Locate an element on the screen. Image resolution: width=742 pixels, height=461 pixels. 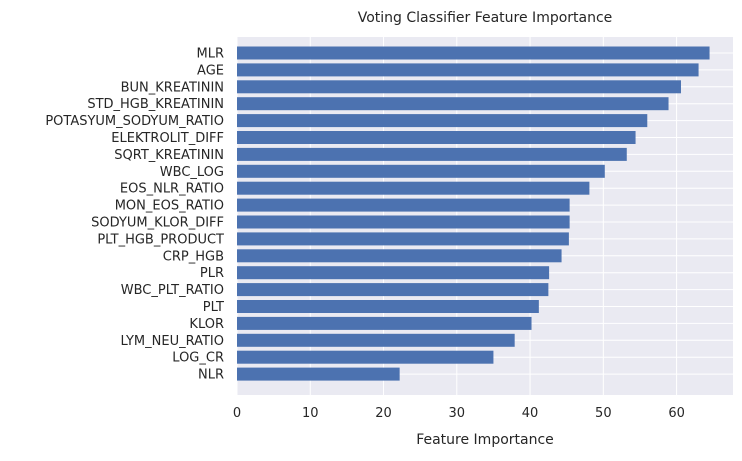
bar-age is located at coordinates (468, 70).